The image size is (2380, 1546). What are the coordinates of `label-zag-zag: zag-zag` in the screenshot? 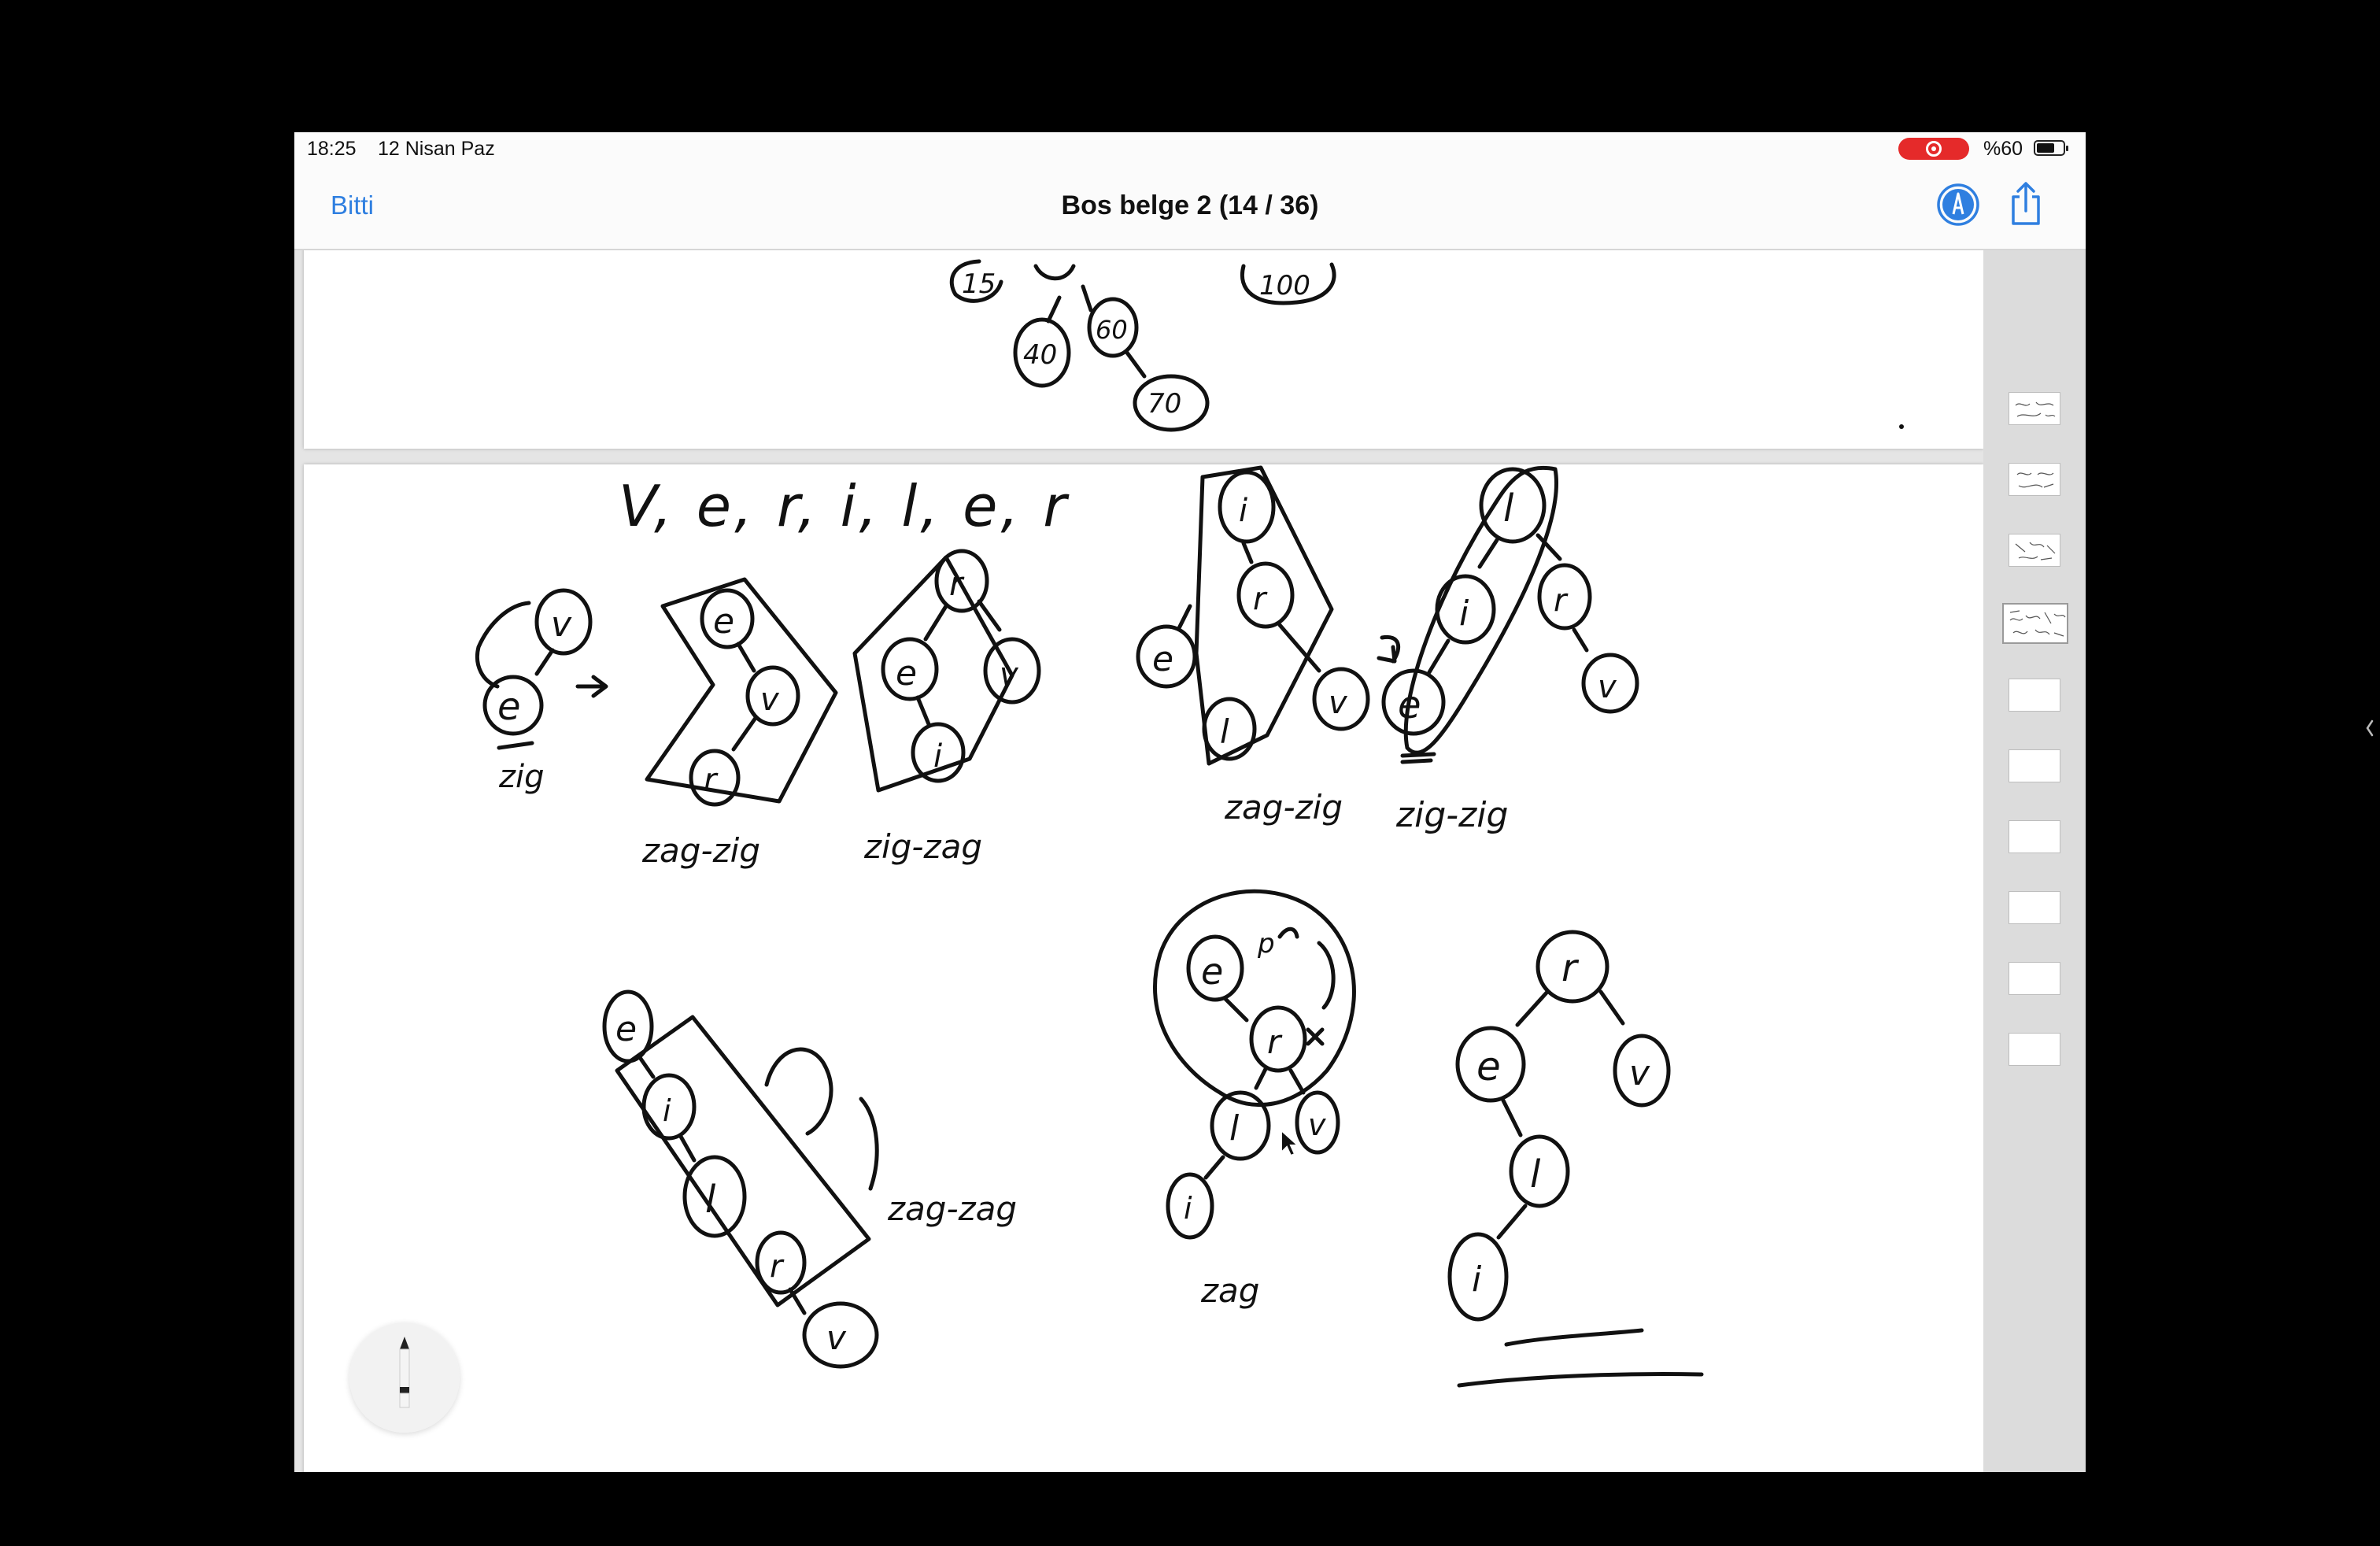 It's located at (952, 1208).